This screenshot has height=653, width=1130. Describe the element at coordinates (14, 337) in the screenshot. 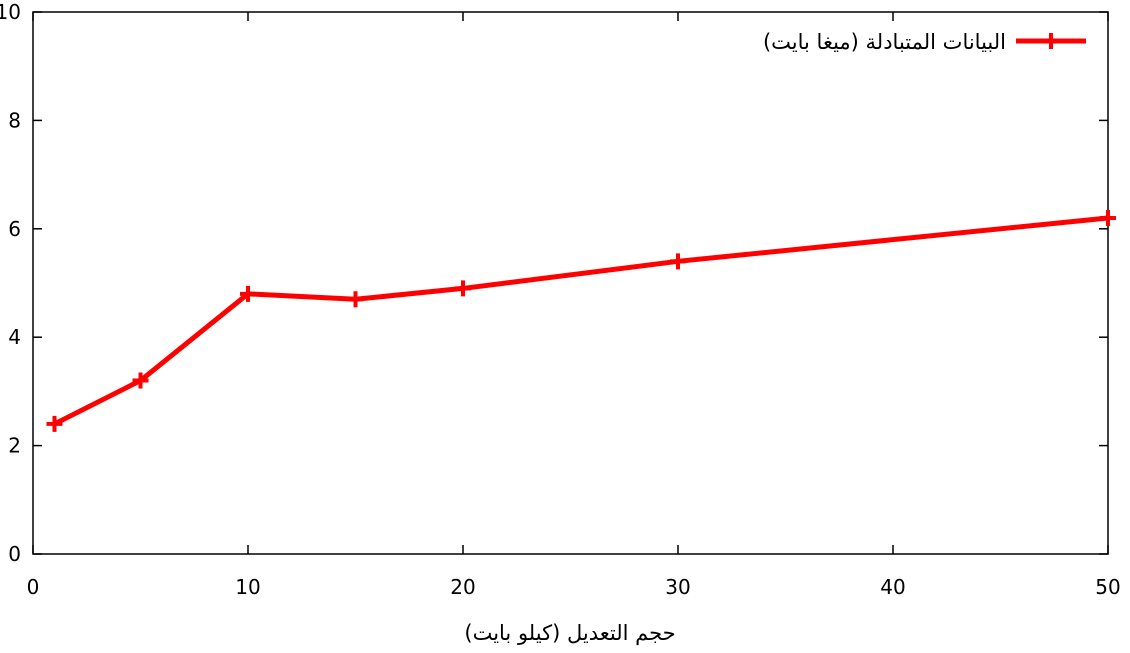

I see `y-tick-label: 4` at that location.